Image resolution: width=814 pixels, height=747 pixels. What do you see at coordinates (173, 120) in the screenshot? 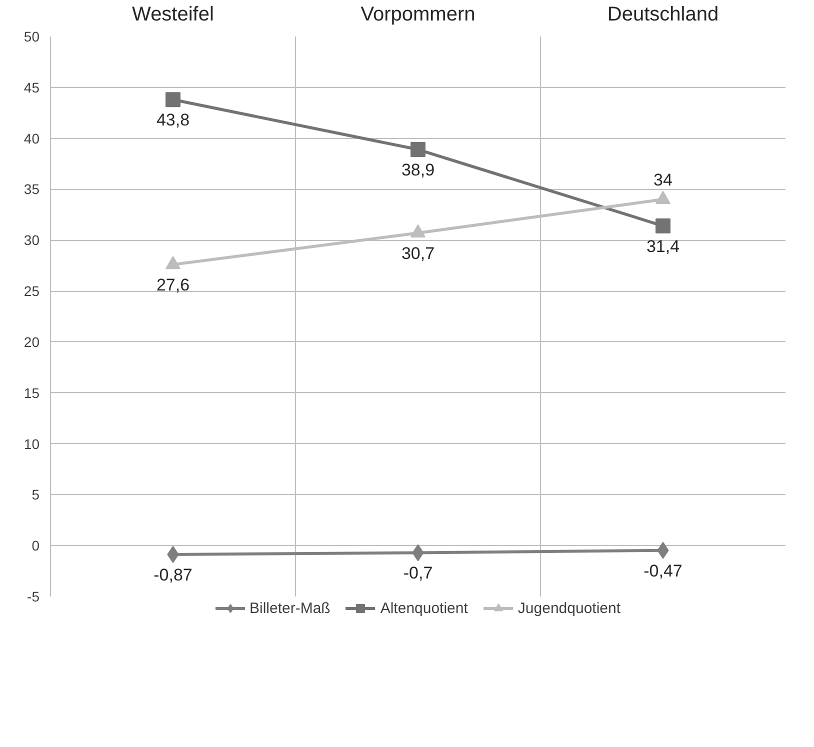
I see `data-label: 43,8` at bounding box center [173, 120].